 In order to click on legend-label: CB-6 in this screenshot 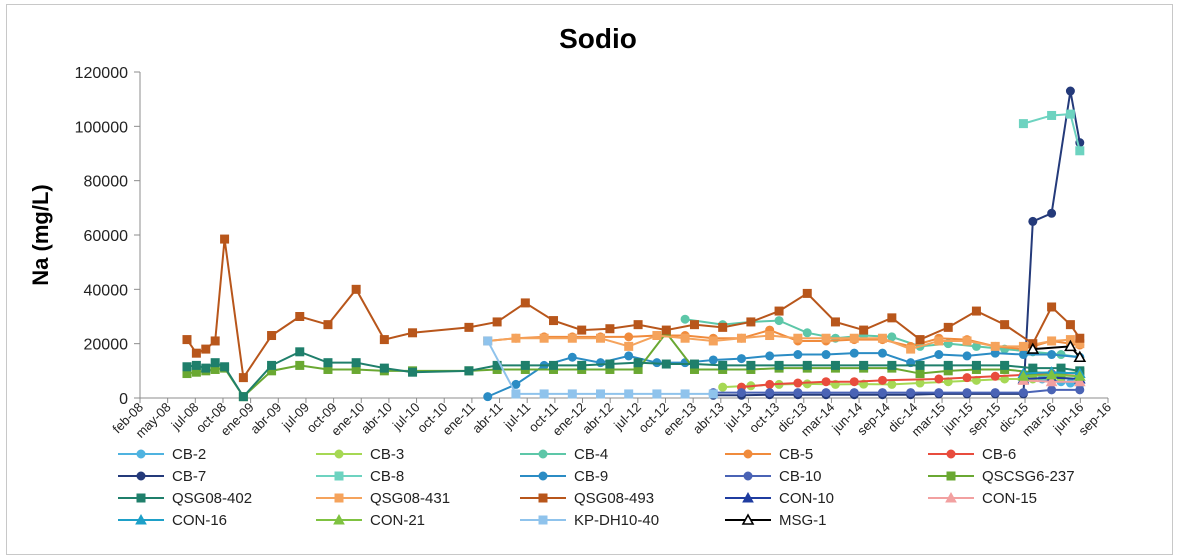, I will do `click(999, 454)`.